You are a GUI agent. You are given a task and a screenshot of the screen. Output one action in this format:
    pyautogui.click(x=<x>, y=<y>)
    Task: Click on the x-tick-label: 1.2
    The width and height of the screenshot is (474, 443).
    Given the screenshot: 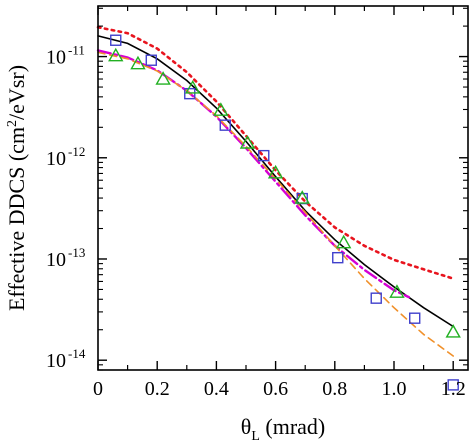 What is the action you would take?
    pyautogui.click(x=453, y=389)
    